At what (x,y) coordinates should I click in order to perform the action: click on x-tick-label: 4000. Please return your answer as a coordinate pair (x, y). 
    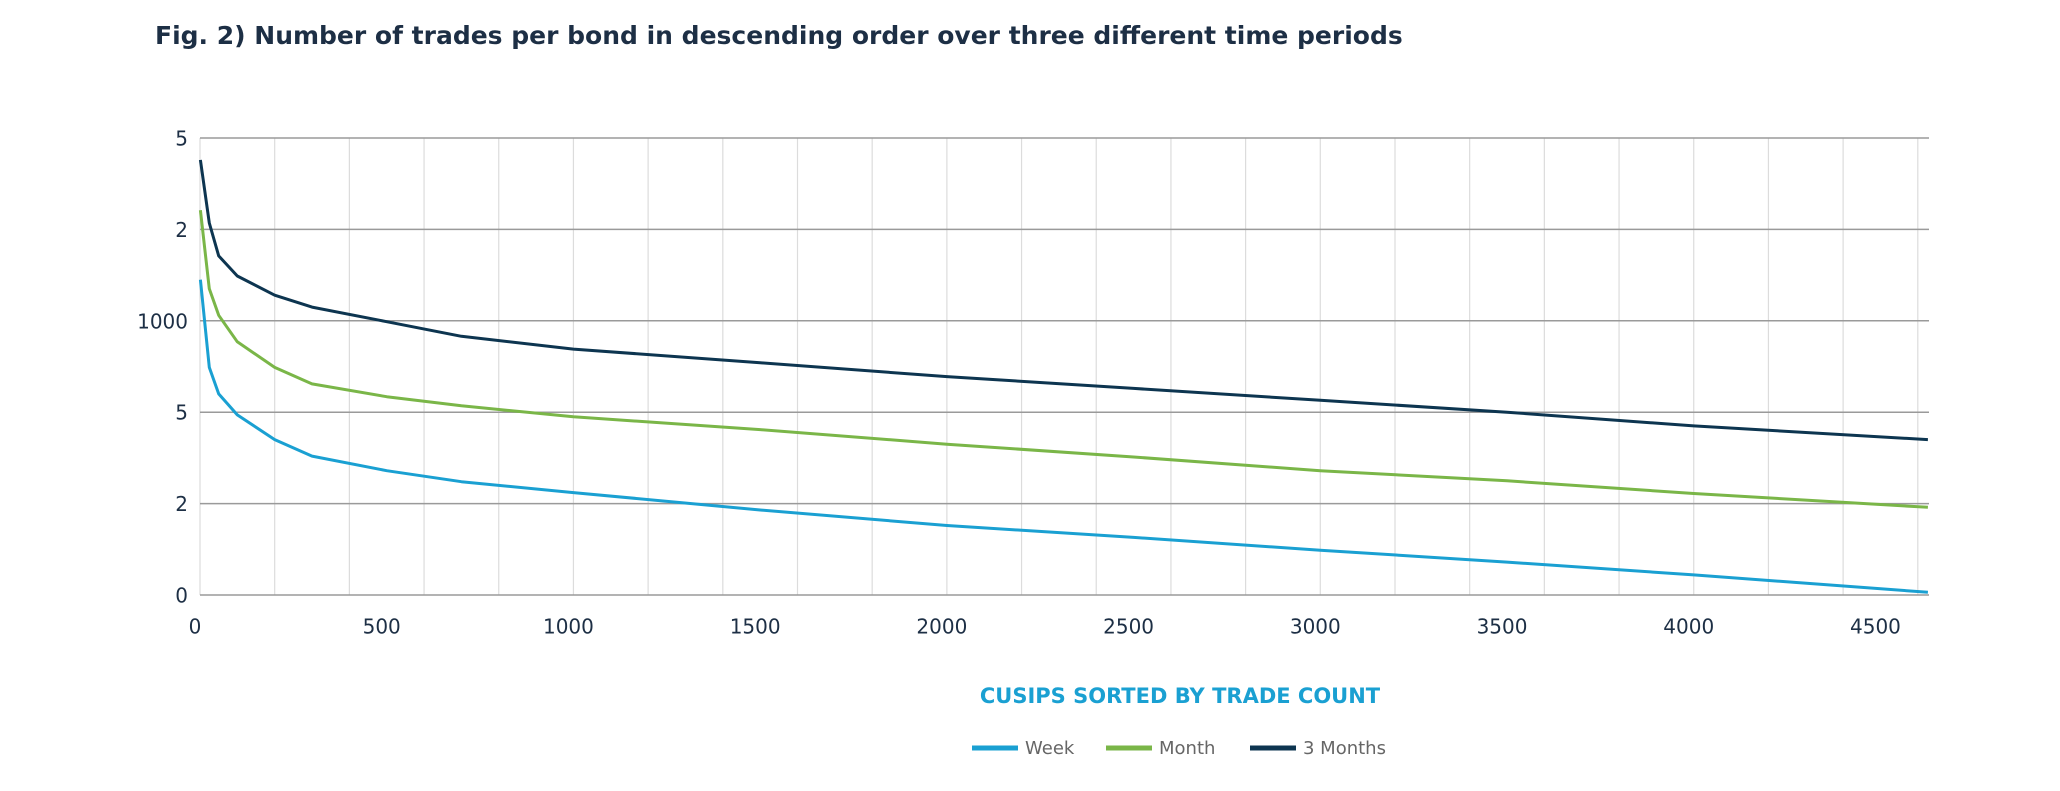
    Looking at the image, I should click on (1688, 627).